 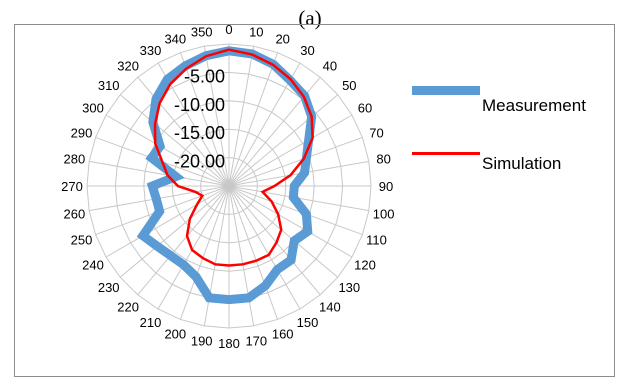 What do you see at coordinates (256, 341) in the screenshot?
I see `angle-tick-label: 170` at bounding box center [256, 341].